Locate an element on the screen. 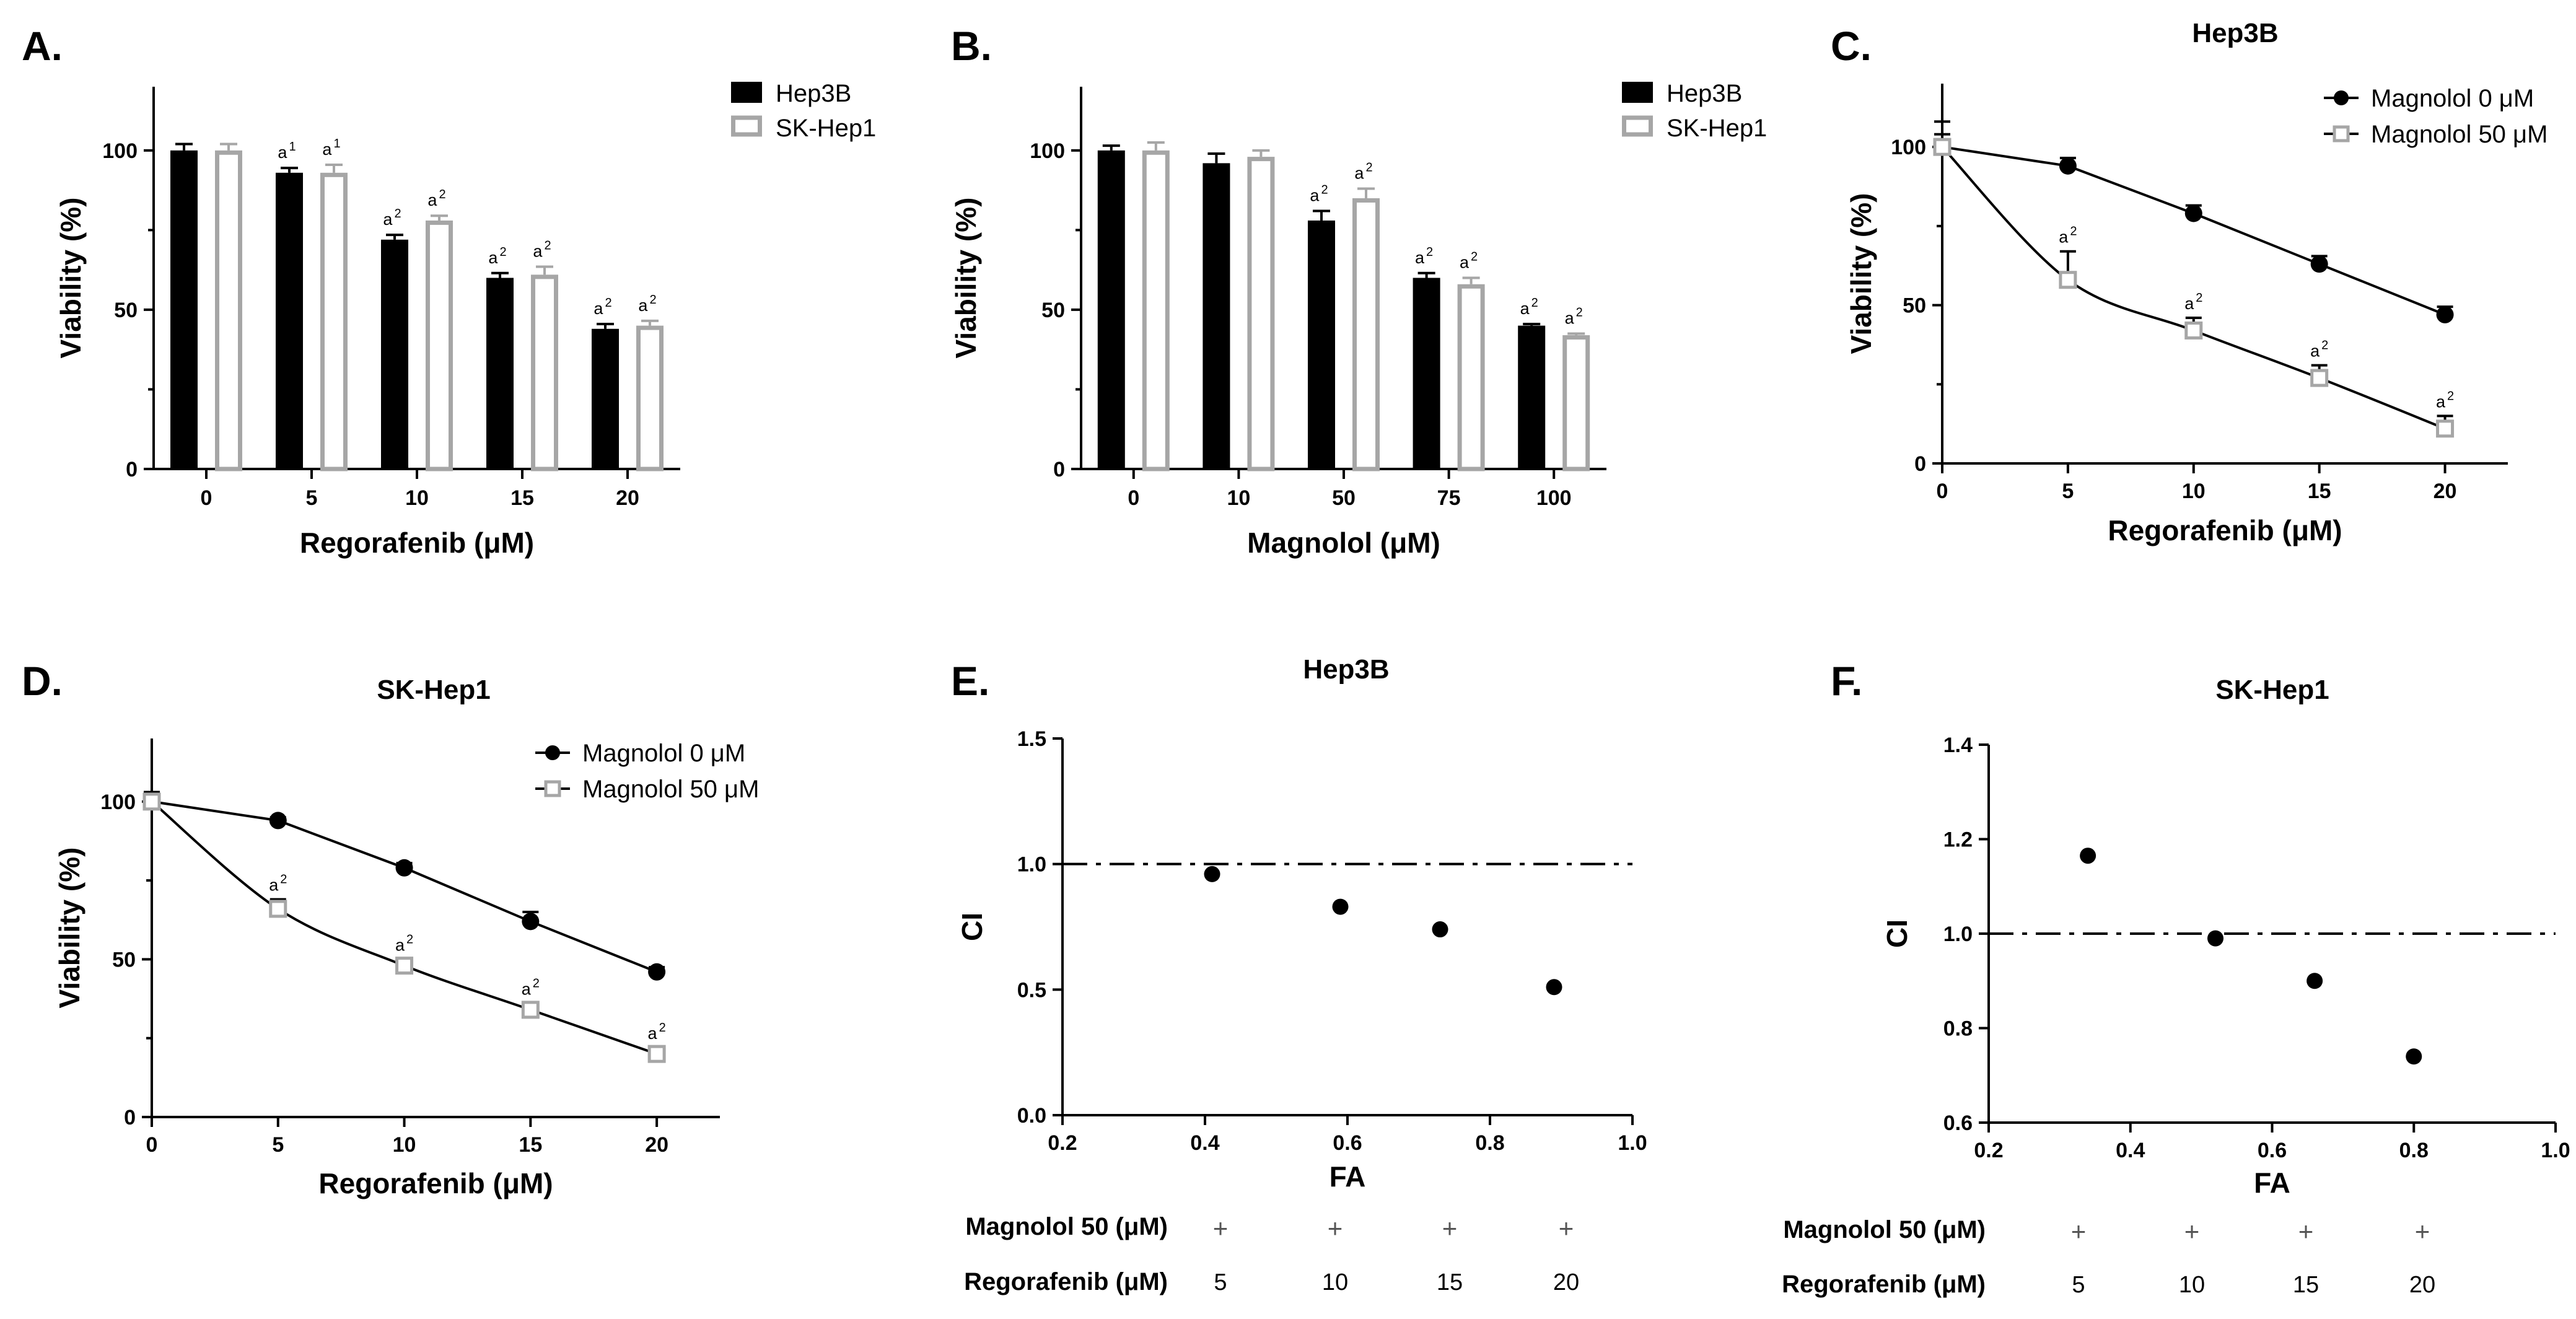 Image resolution: width=2576 pixels, height=1319 pixels. panel-b-x-tick-label: 100 is located at coordinates (1554, 498).